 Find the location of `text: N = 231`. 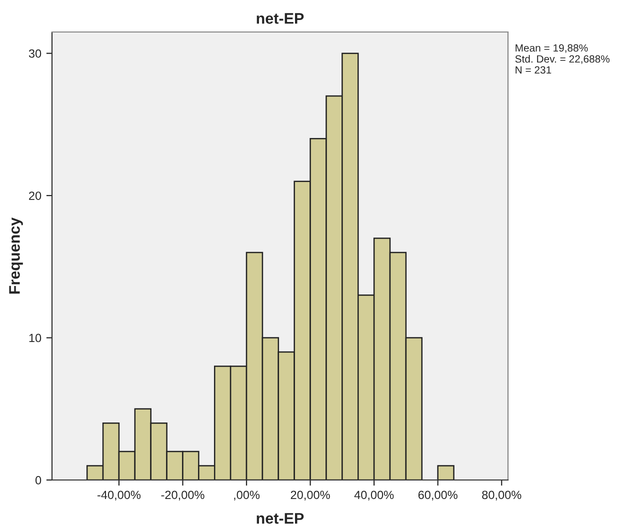

text: N = 231 is located at coordinates (534, 70).